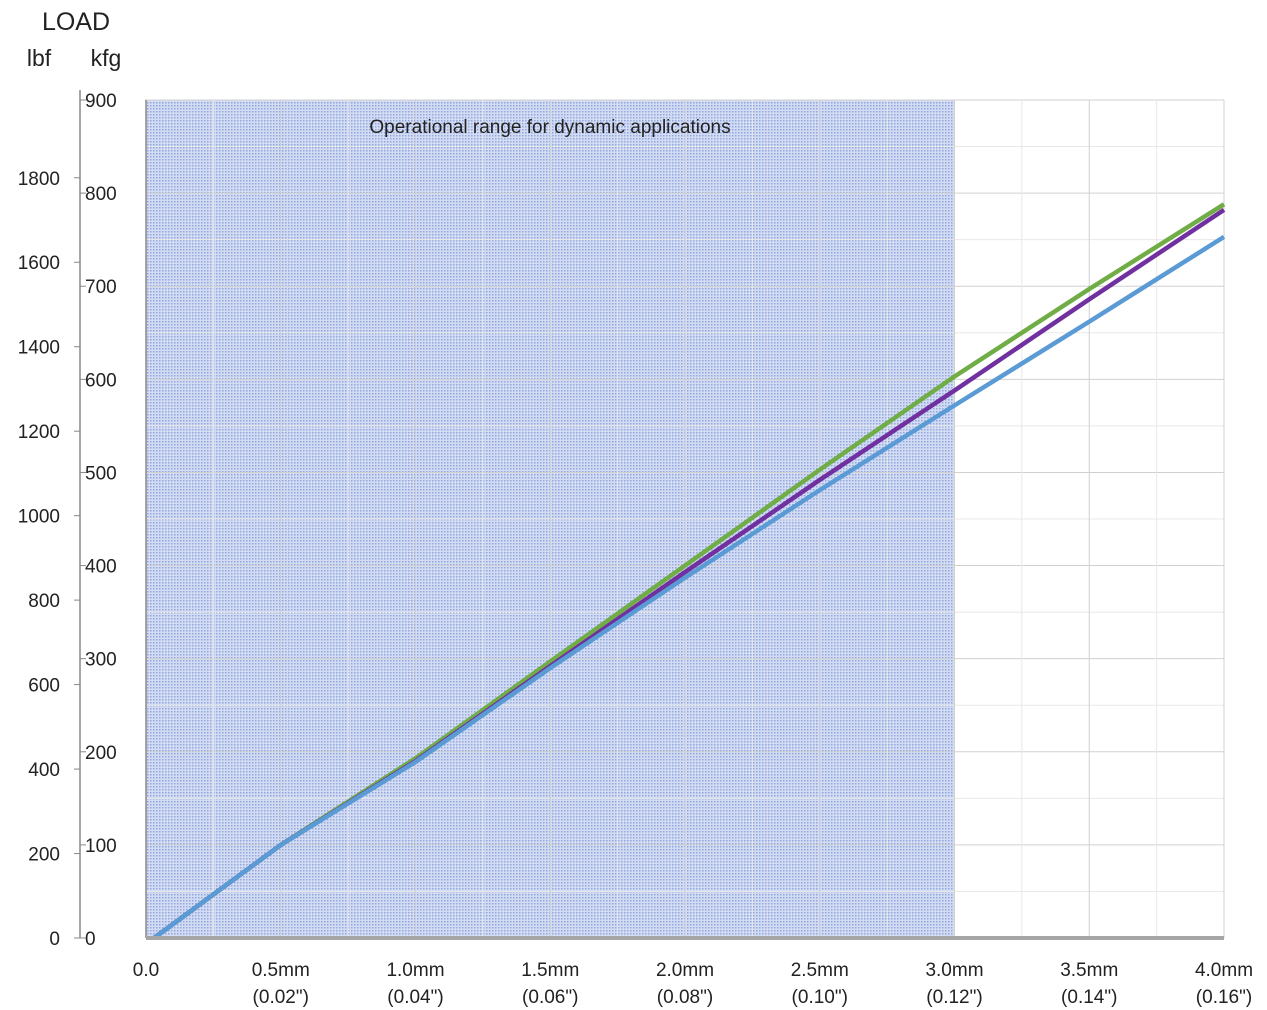  What do you see at coordinates (146, 970) in the screenshot?
I see `x-tick-label: 0.0` at bounding box center [146, 970].